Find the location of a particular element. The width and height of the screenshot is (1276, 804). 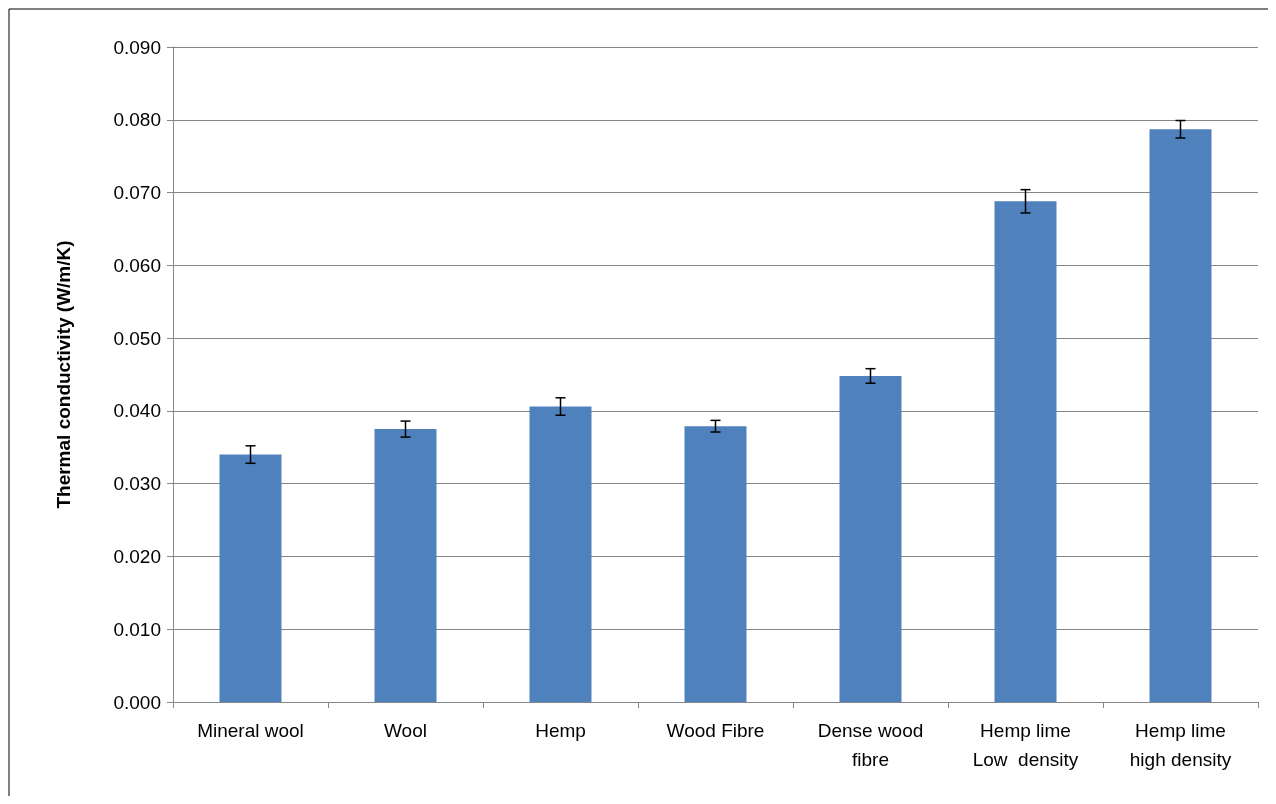

x-tick-label: Hemp lime Low density is located at coordinates (1025, 745).